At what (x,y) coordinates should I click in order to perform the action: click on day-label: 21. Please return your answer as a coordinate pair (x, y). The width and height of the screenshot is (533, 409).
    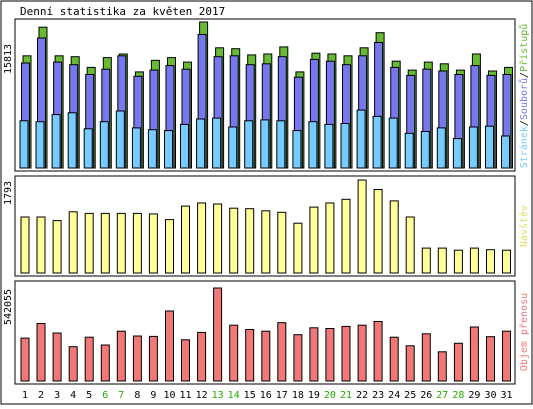
    Looking at the image, I should click on (346, 395).